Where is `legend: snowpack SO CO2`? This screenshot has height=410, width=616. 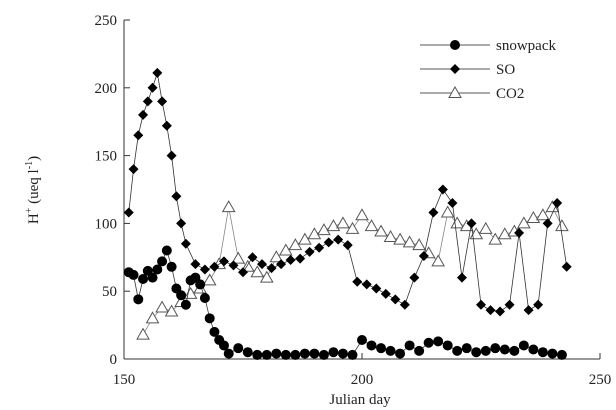
legend: snowpack SO CO2 is located at coordinates (488, 70).